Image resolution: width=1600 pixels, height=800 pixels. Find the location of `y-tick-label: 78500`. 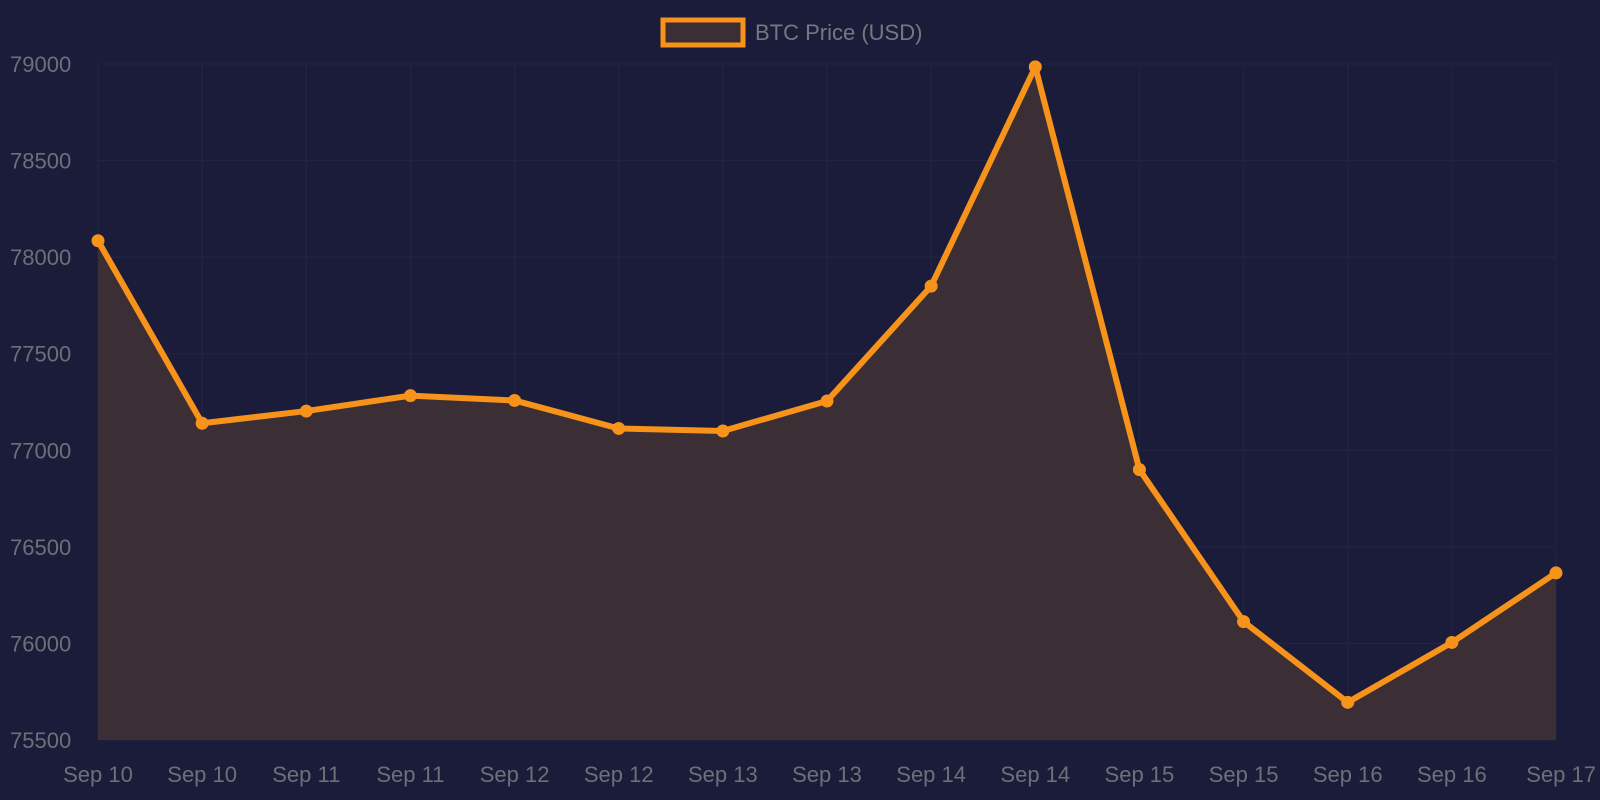

y-tick-label: 78500 is located at coordinates (40, 161).